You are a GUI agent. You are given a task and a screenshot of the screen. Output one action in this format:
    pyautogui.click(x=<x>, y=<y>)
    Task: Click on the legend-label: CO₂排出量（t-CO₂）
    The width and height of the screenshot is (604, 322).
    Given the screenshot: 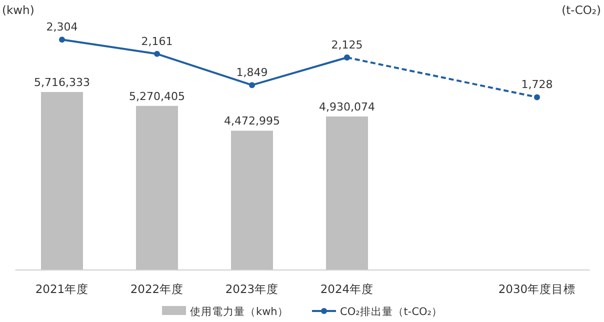 What is the action you would take?
    pyautogui.click(x=391, y=311)
    